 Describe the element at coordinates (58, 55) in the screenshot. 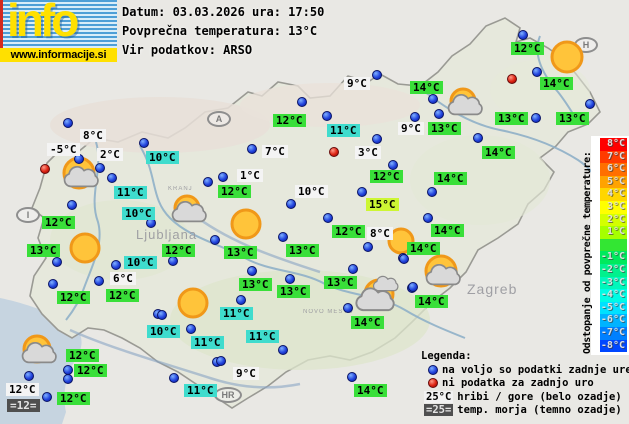

I see `logo-url-link: www.informacije.si` at that location.